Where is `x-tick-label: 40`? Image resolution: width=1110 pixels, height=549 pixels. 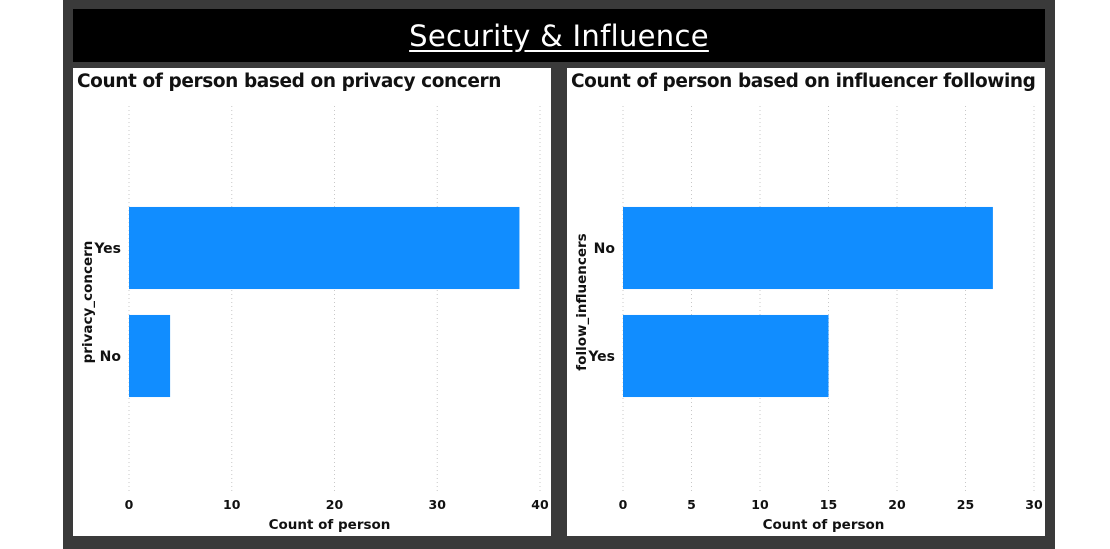 x-tick-label: 40 is located at coordinates (540, 504).